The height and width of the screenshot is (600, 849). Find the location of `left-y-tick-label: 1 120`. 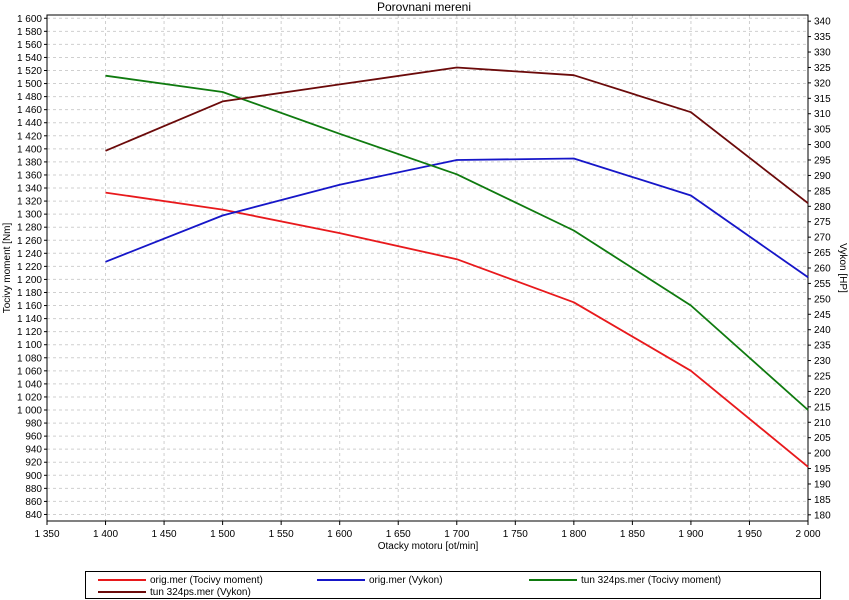

left-y-tick-label: 1 120 is located at coordinates (29, 332).